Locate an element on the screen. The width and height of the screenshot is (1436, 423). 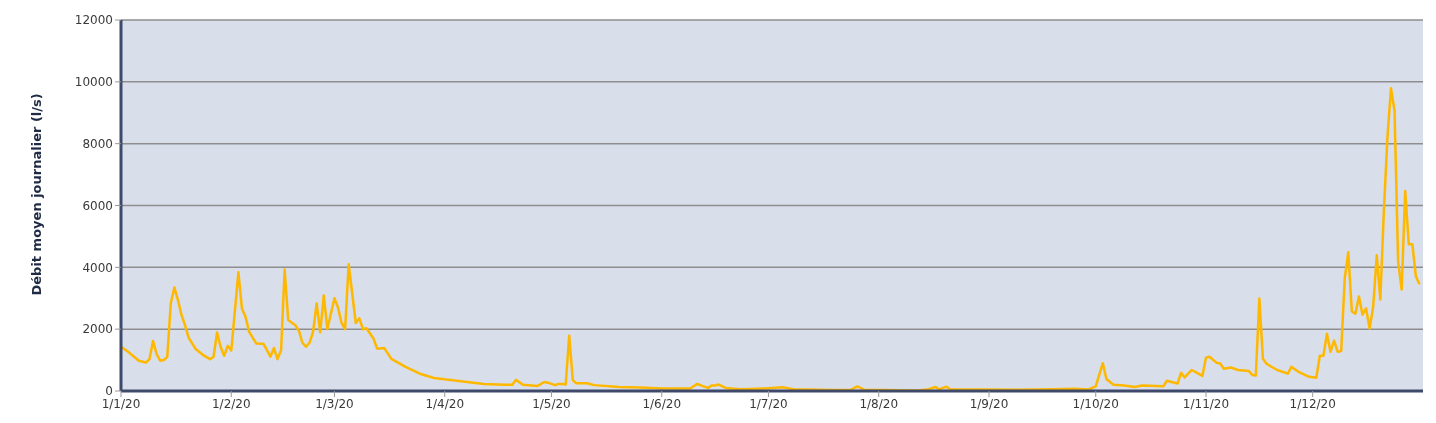
y-tick-label: 10000 is located at coordinates (93, 82).